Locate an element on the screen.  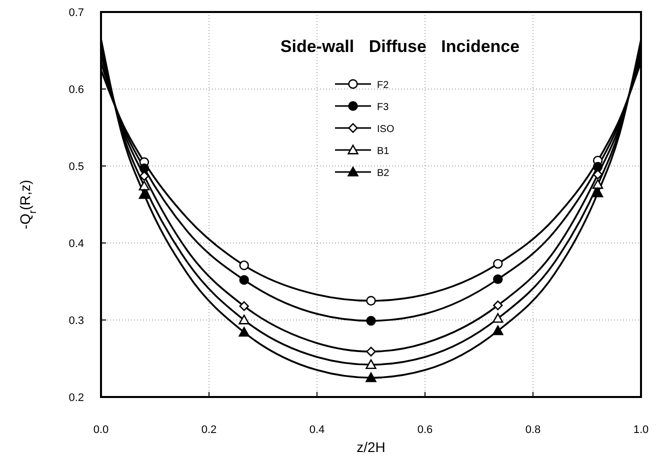
y-tick-label: 0.6 is located at coordinates (76, 90).